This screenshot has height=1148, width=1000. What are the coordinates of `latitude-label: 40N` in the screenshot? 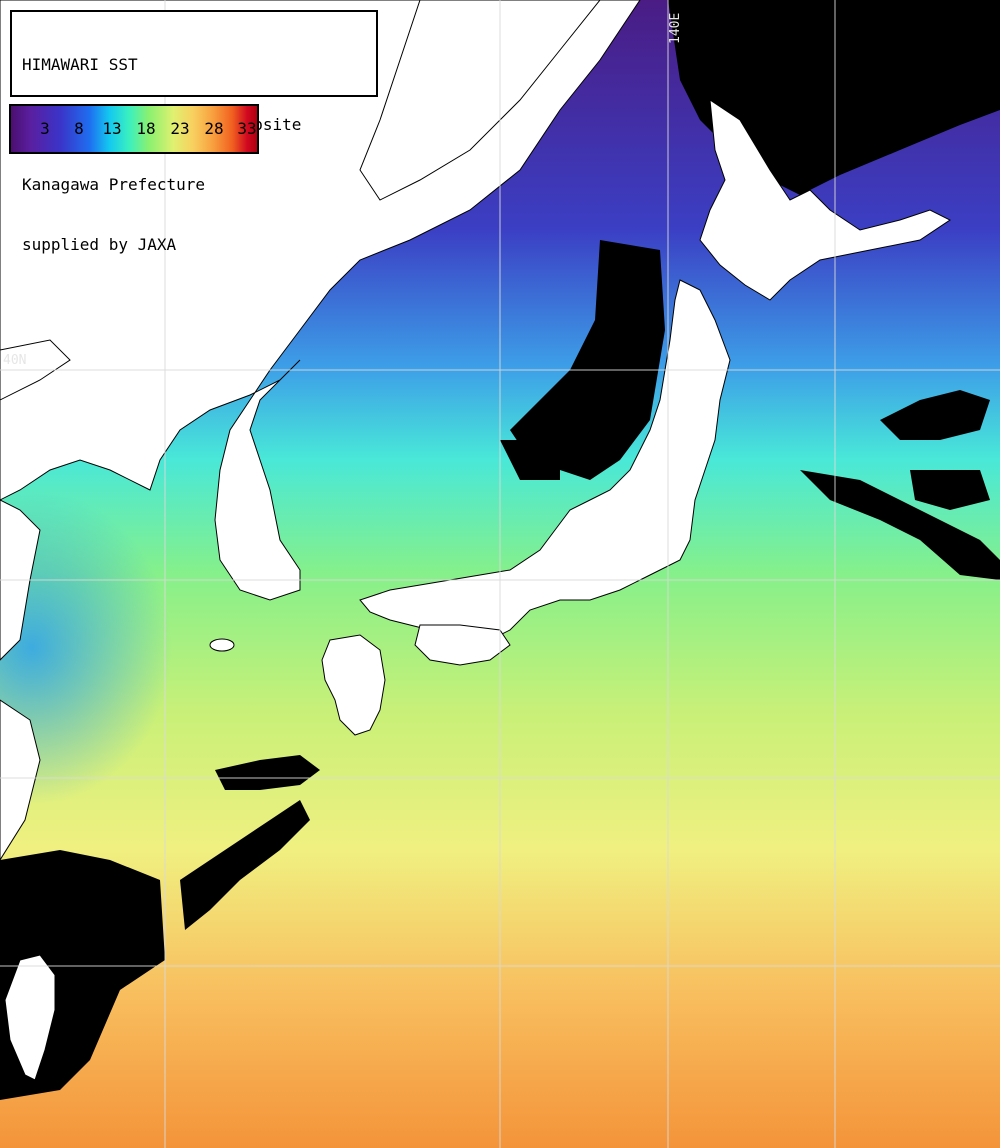 It's located at (15, 360).